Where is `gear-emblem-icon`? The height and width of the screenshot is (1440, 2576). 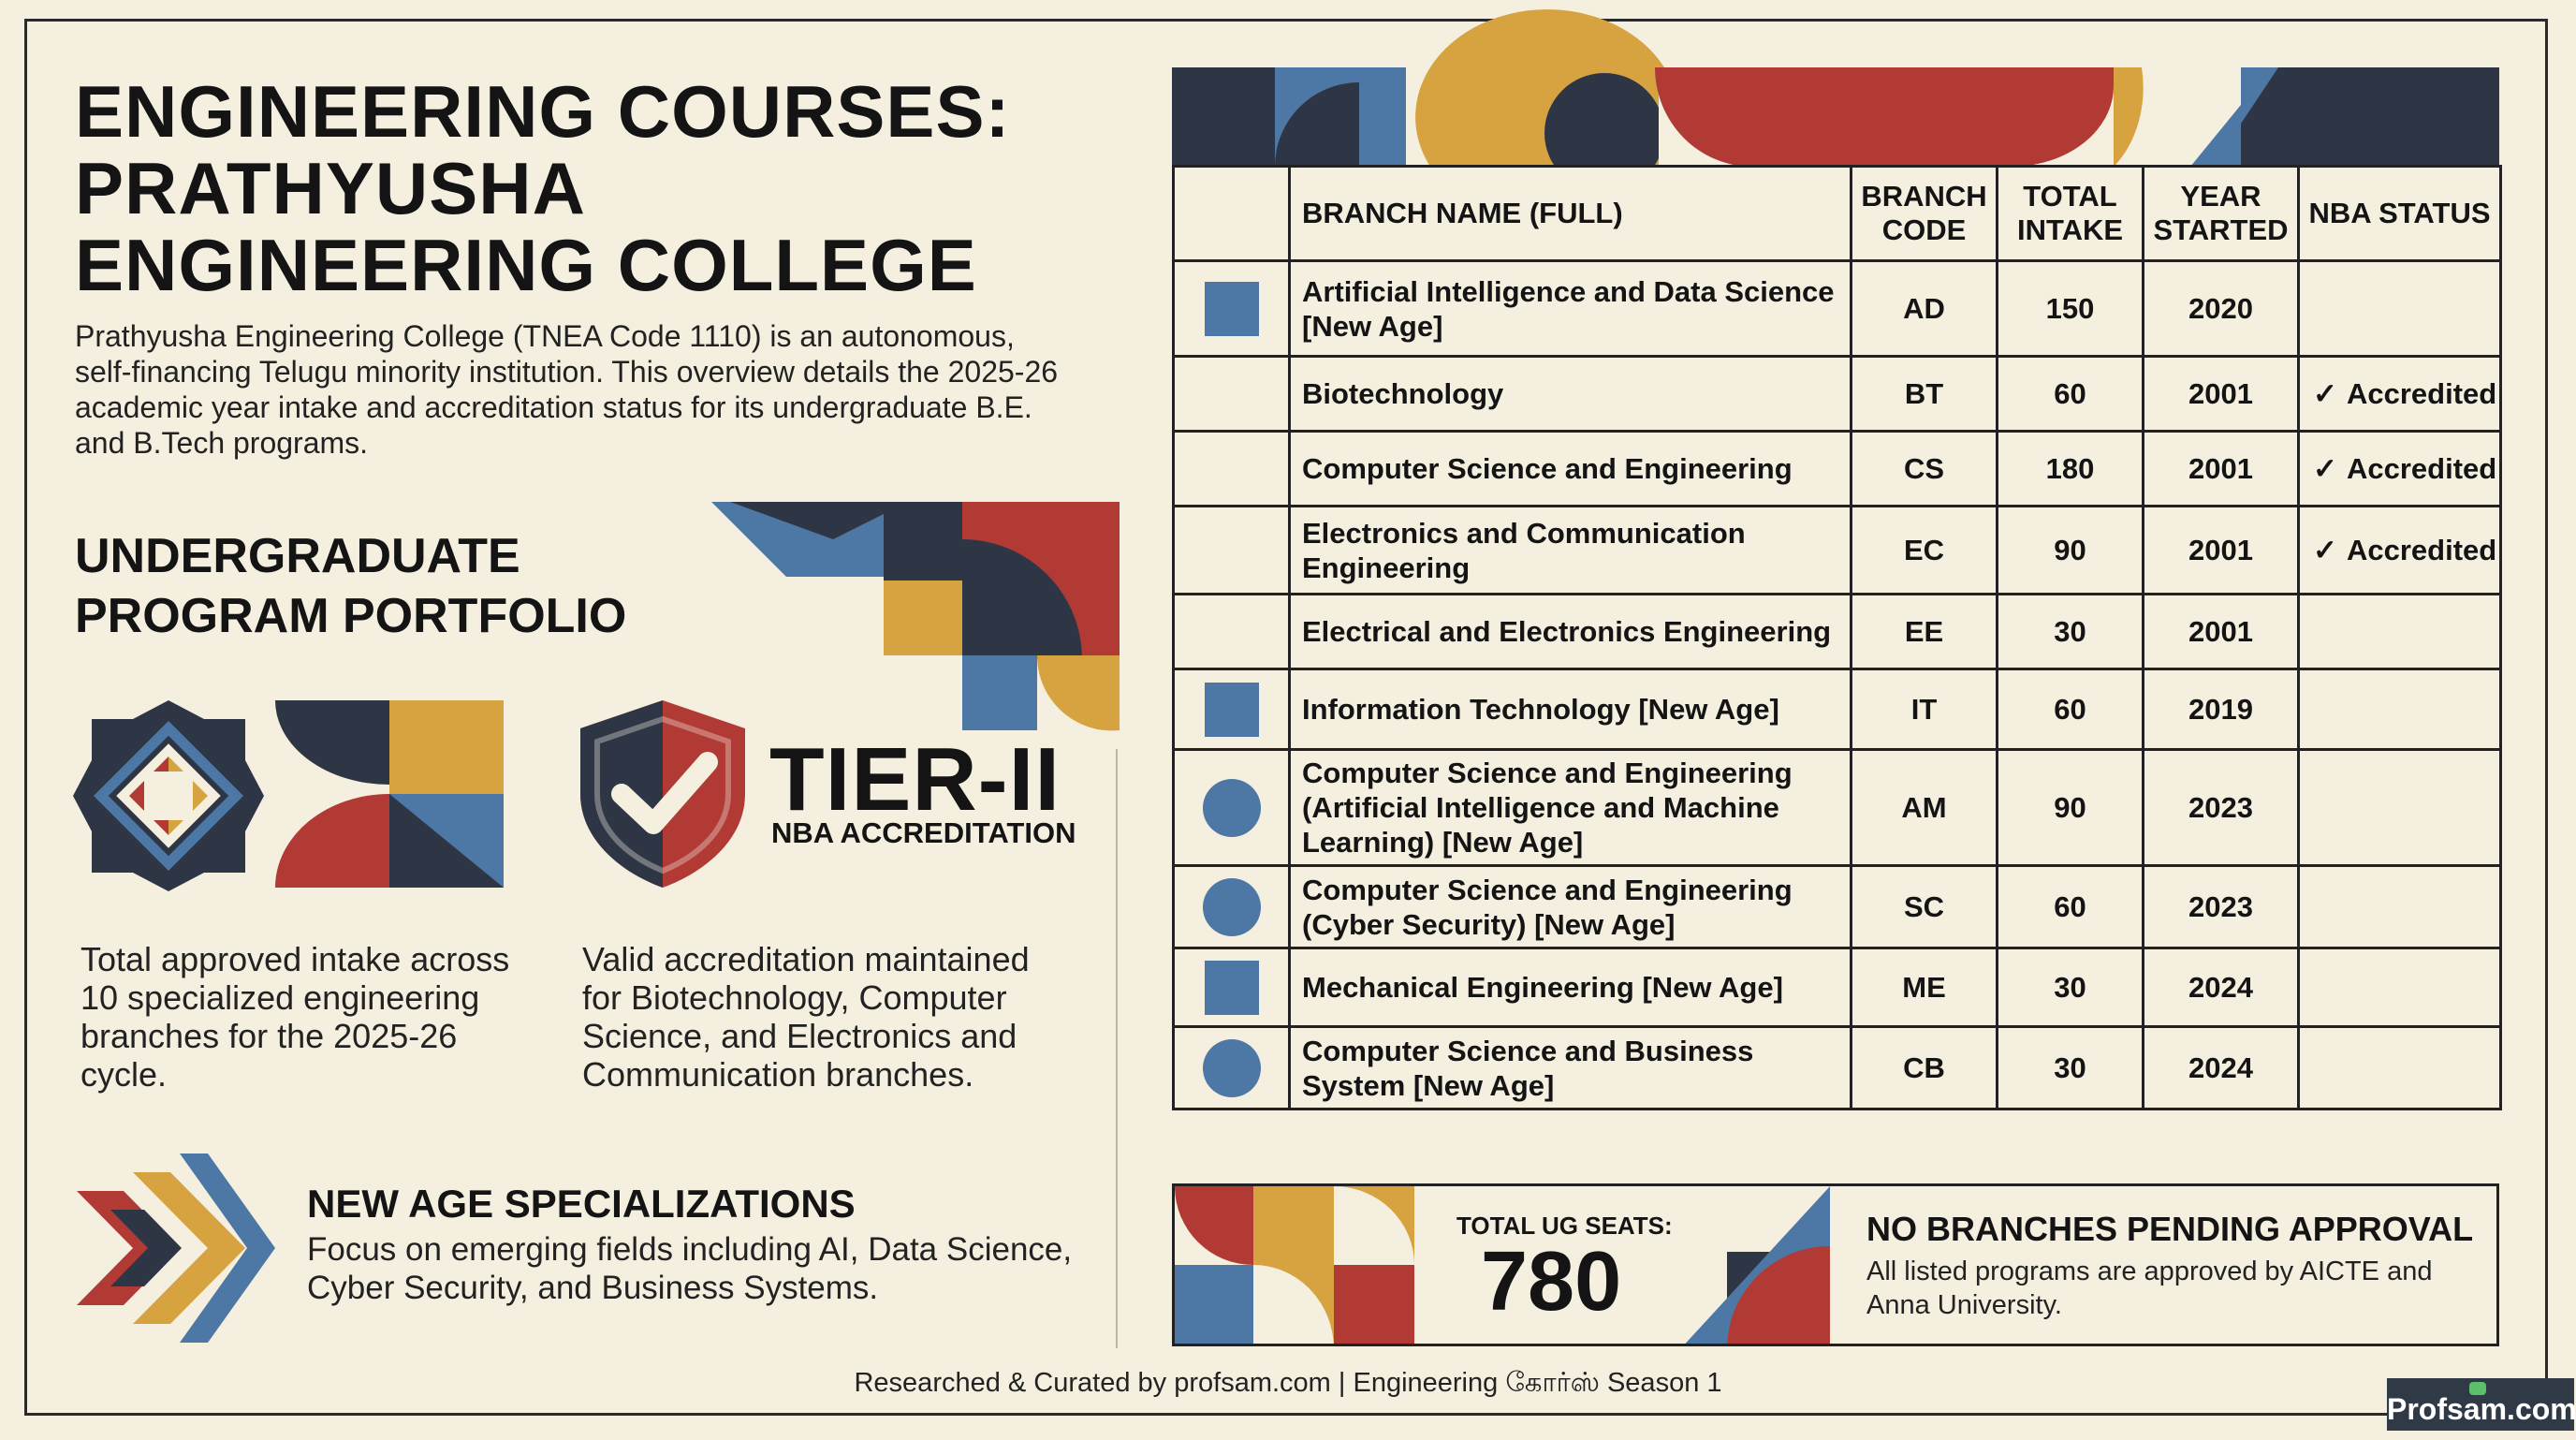
gear-emblem-icon is located at coordinates (168, 795).